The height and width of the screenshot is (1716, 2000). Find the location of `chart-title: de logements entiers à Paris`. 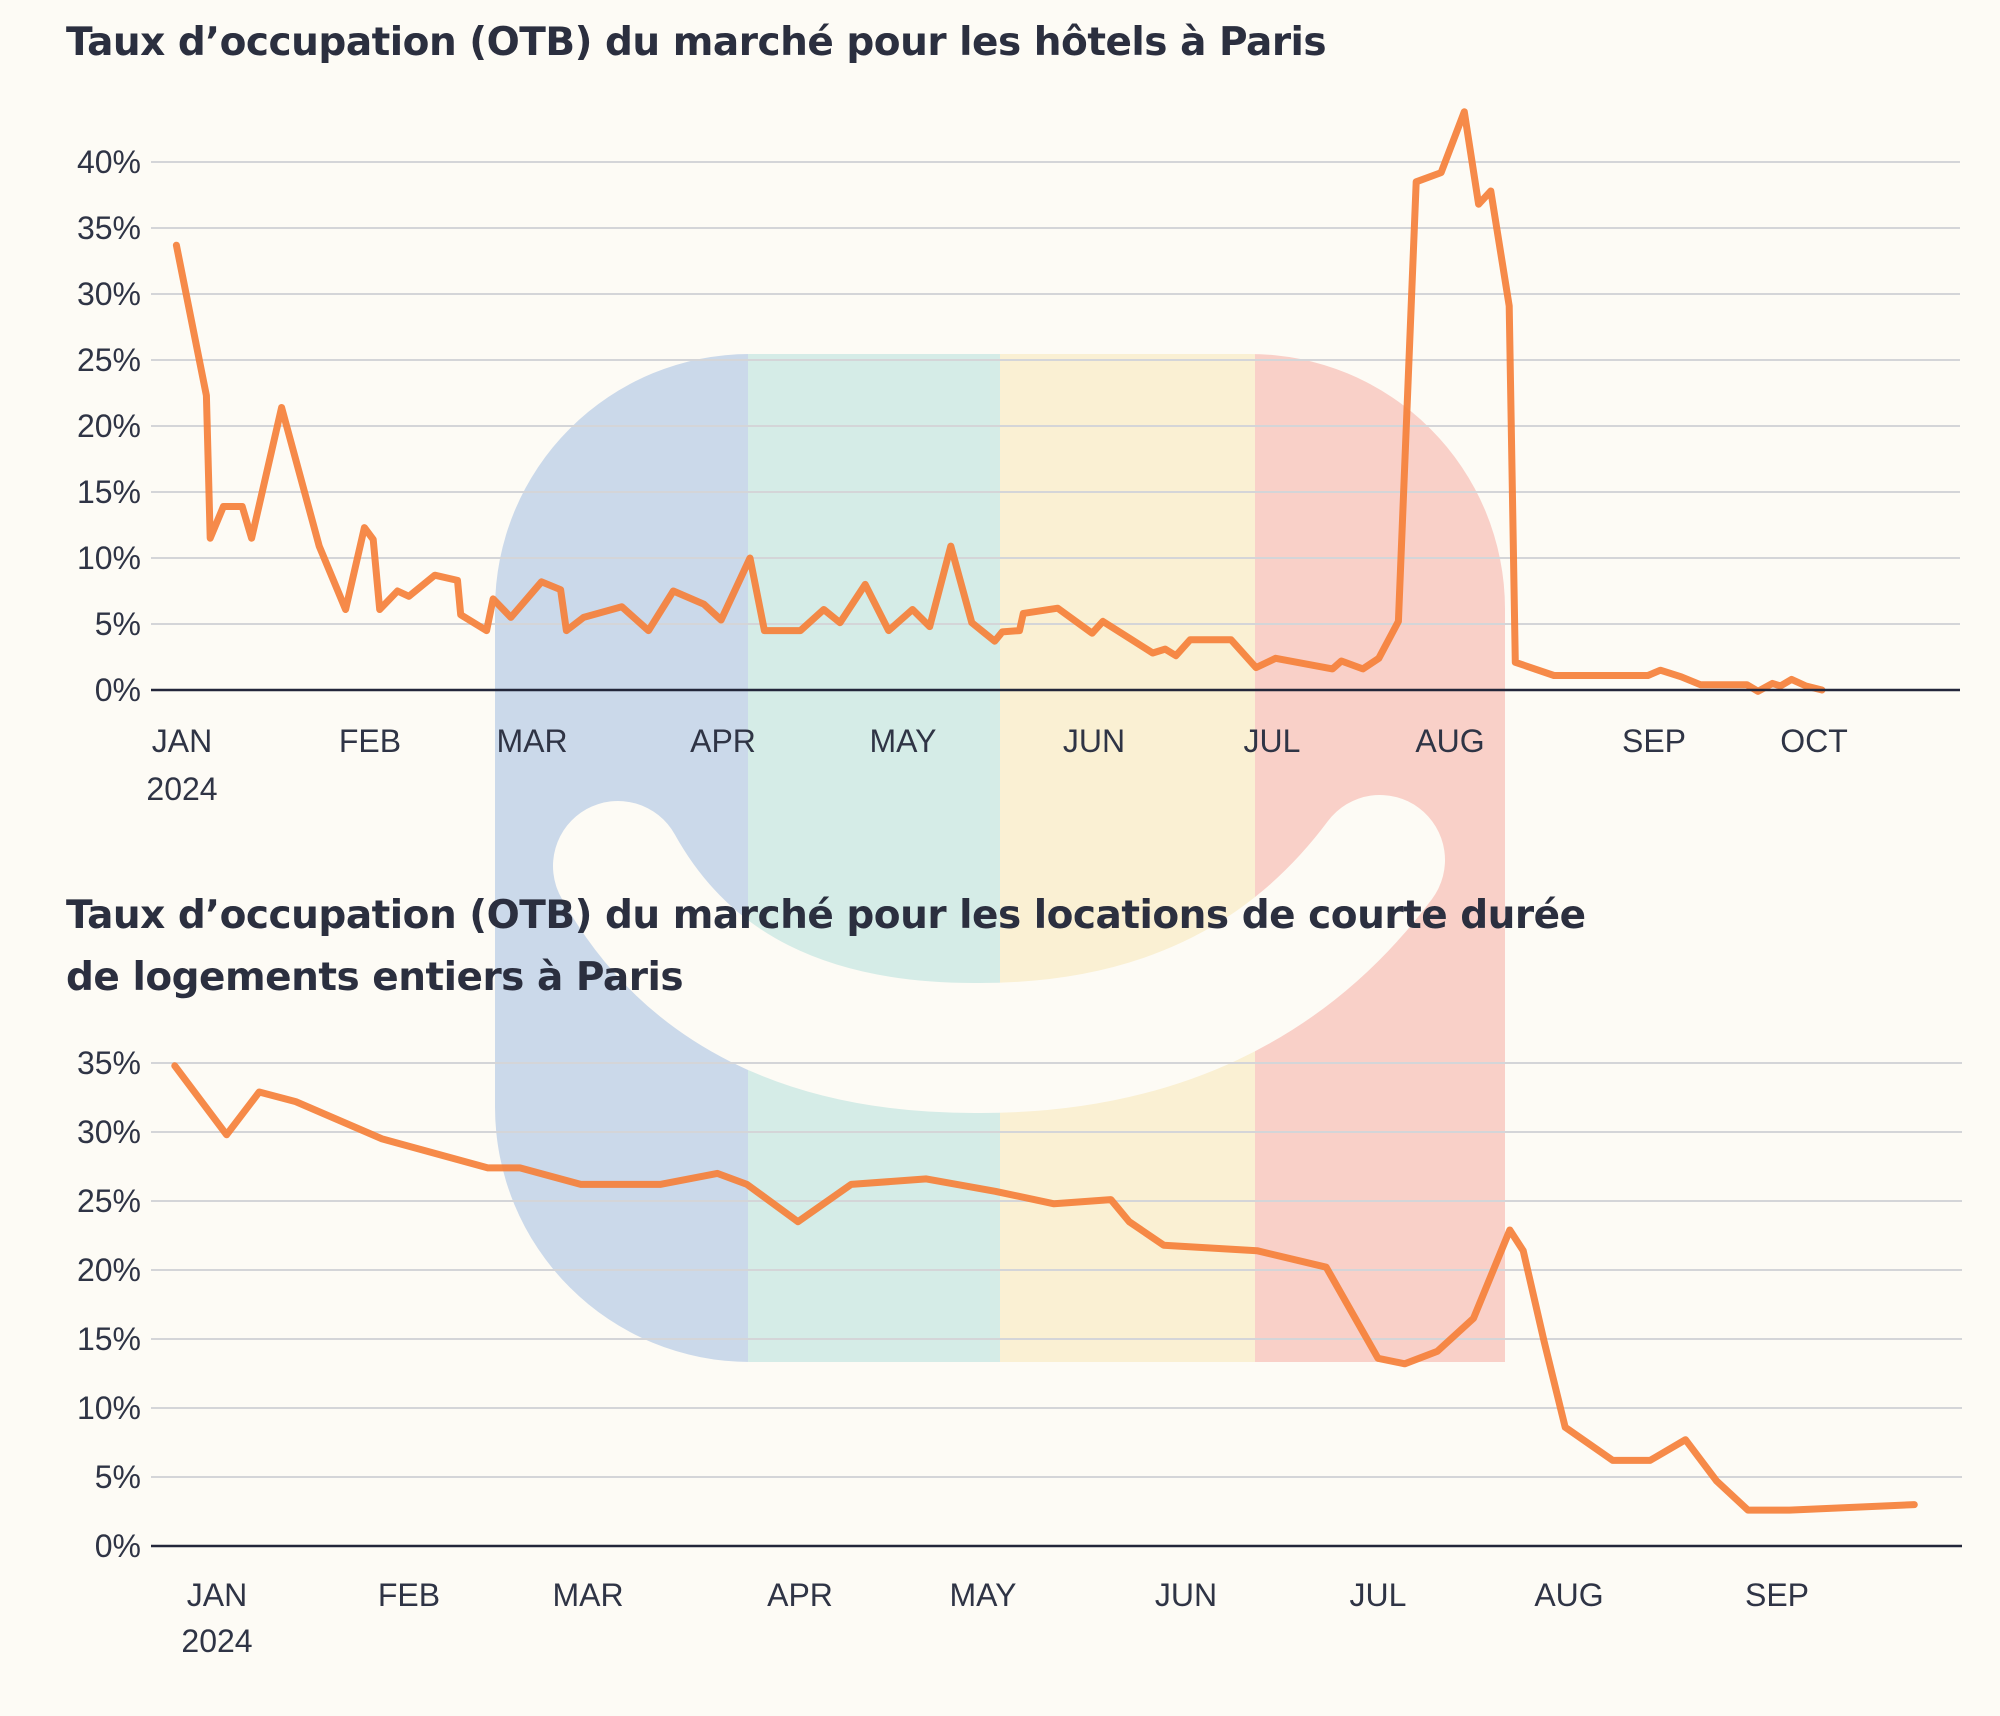

chart-title: de logements entiers à Paris is located at coordinates (374, 977).